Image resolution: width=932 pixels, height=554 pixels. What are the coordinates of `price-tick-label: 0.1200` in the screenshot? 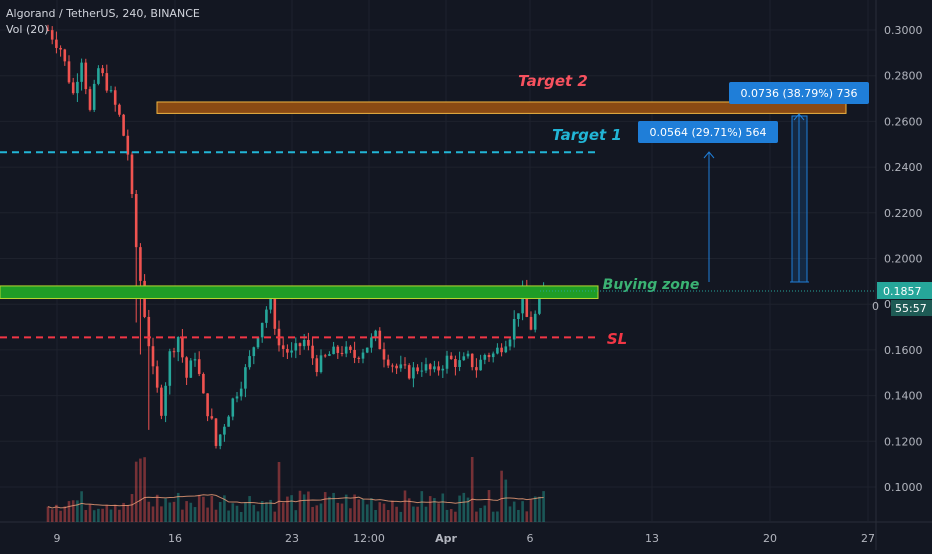 It's located at (903, 441).